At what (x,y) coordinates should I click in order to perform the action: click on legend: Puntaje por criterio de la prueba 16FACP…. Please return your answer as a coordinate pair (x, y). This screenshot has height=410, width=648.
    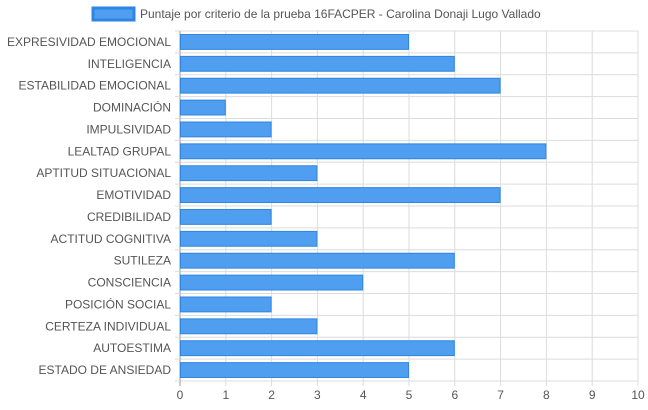
    Looking at the image, I should click on (316, 14).